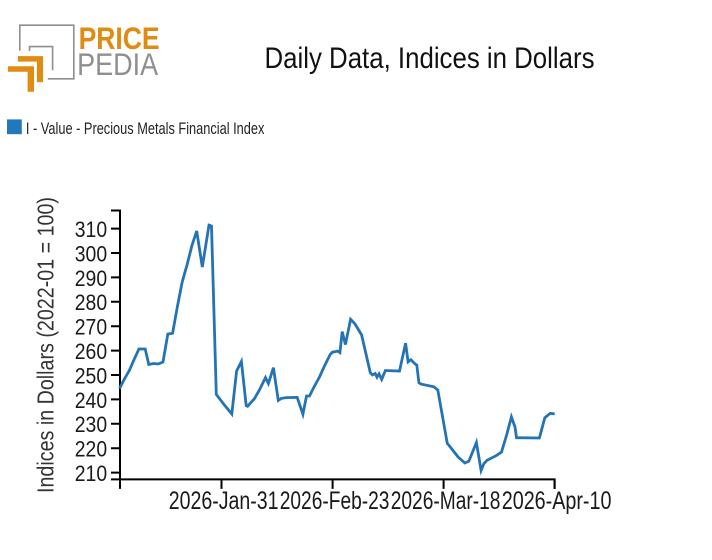 Image resolution: width=712 pixels, height=560 pixels. I want to click on svg-text: PRICE, so click(119, 38).